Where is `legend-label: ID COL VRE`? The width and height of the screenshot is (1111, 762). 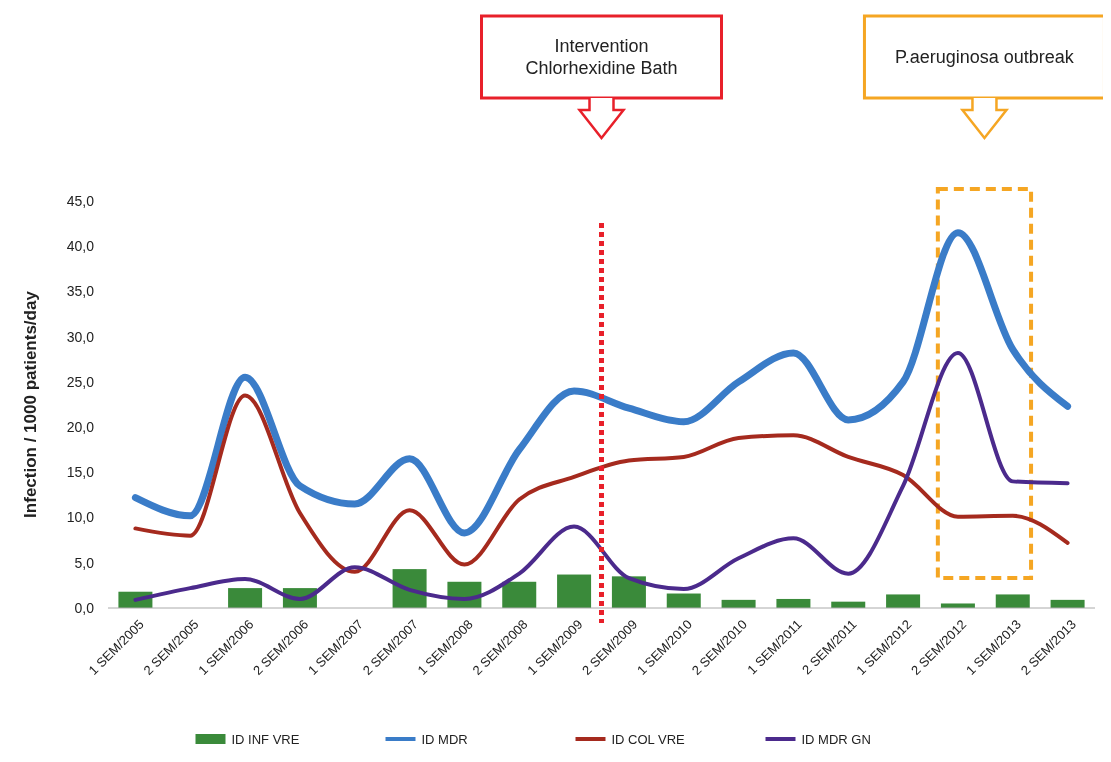
legend-label: ID COL VRE is located at coordinates (648, 739).